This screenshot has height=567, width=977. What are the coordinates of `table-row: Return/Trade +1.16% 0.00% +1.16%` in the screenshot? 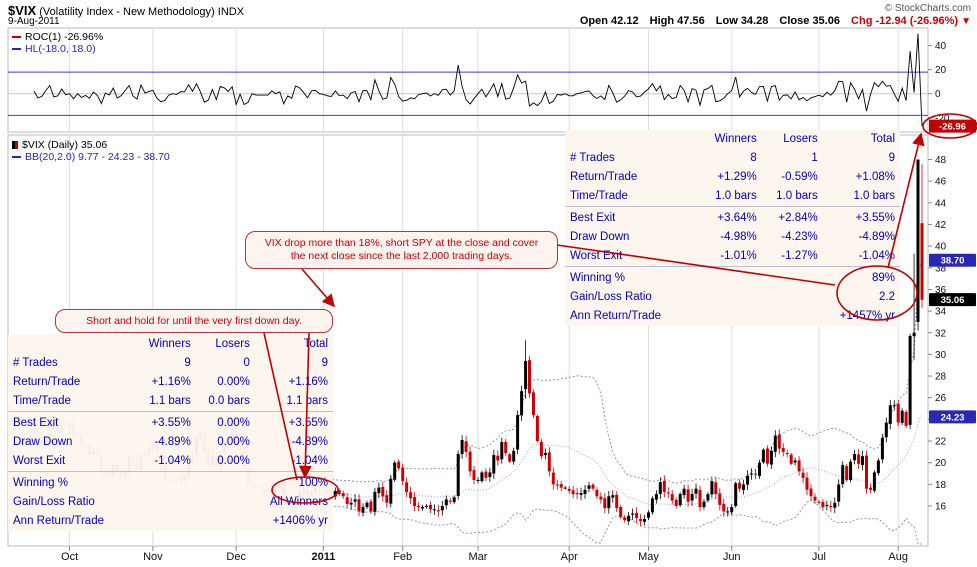 It's located at (170, 382).